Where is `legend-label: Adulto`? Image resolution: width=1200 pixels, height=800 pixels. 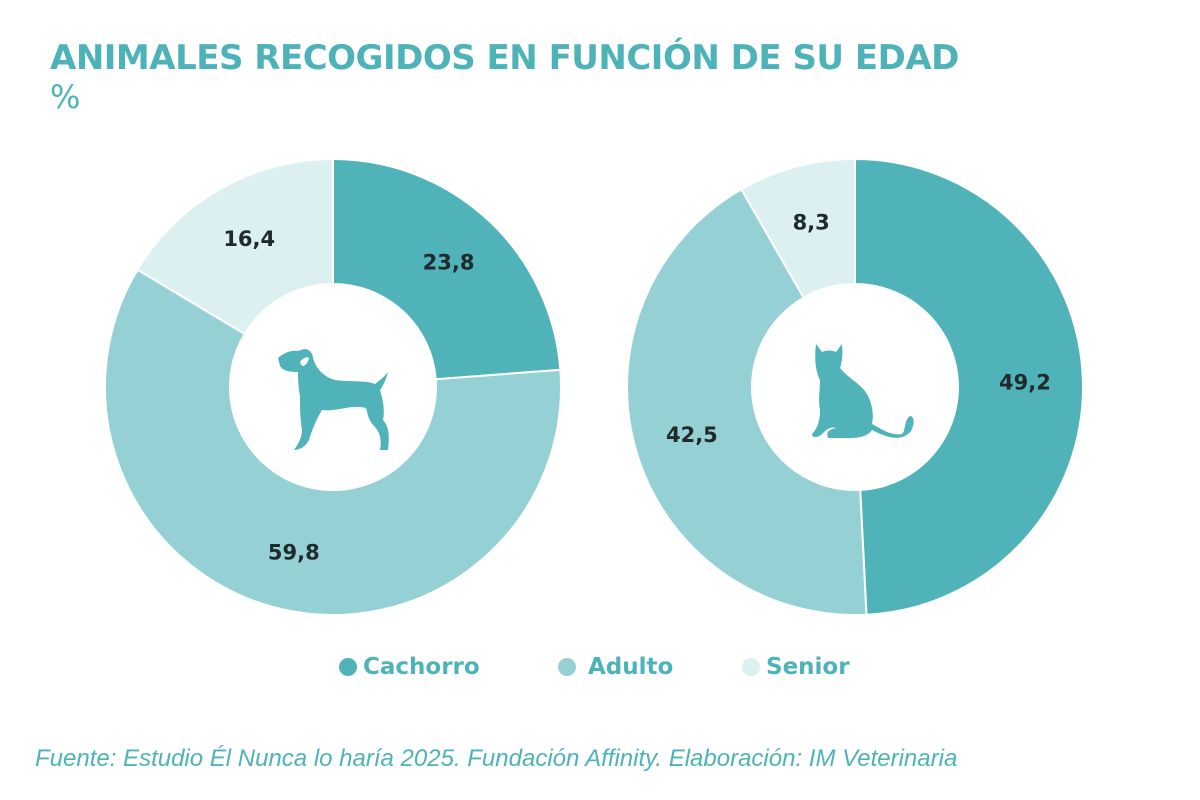 legend-label: Adulto is located at coordinates (631, 667).